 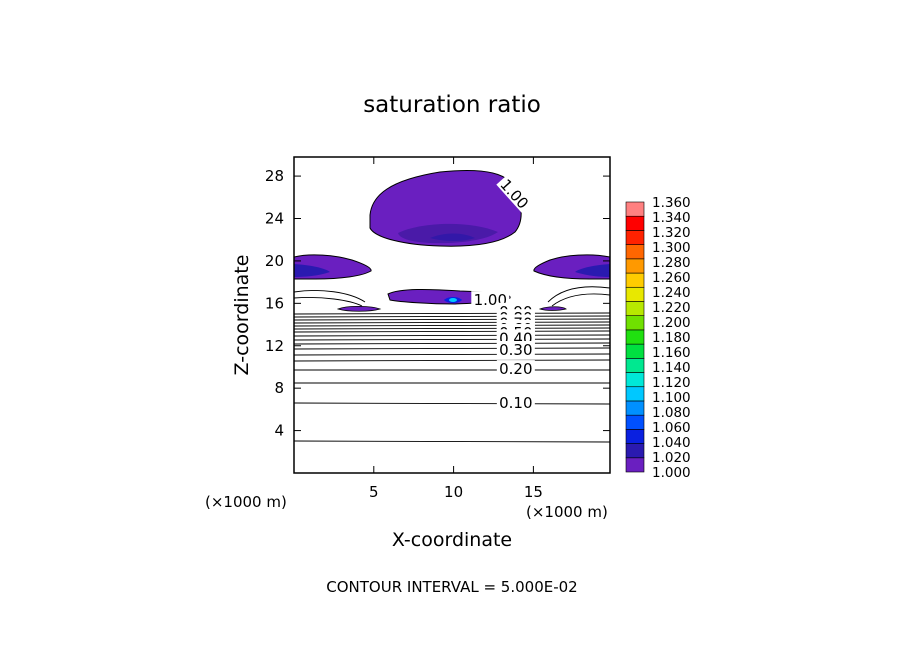 I want to click on y-tick-label: 28, so click(x=274, y=176).